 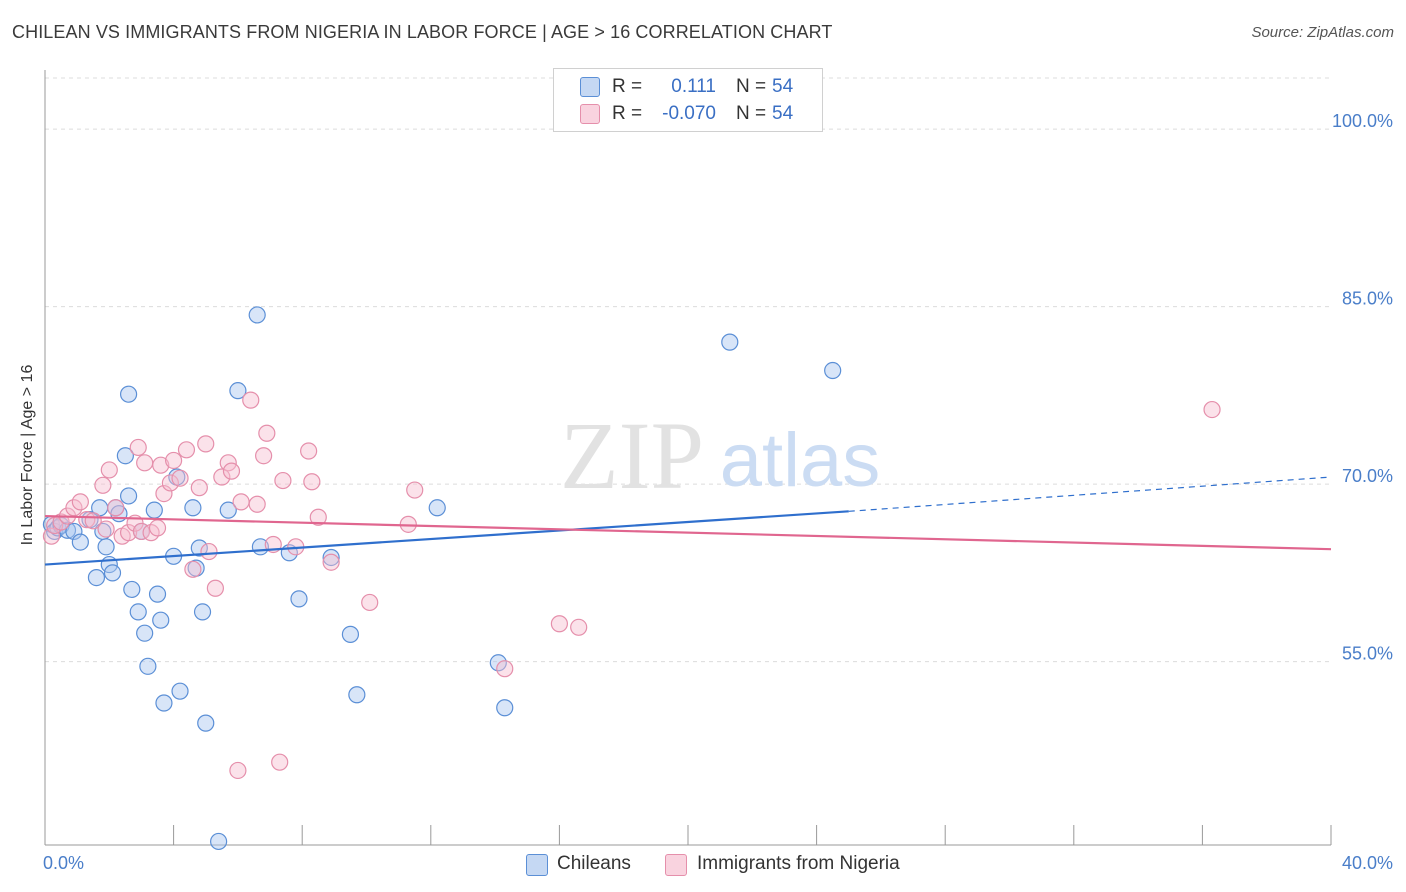 I want to click on nigeria-trend-line, so click(x=688, y=532).